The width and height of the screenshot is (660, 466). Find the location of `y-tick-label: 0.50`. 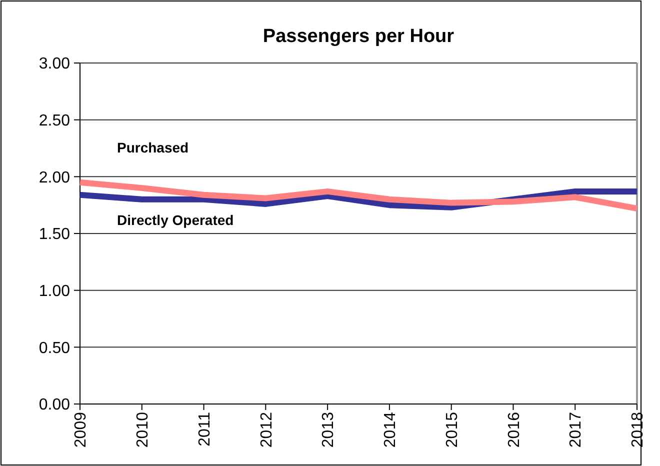

y-tick-label: 0.50 is located at coordinates (54, 348).